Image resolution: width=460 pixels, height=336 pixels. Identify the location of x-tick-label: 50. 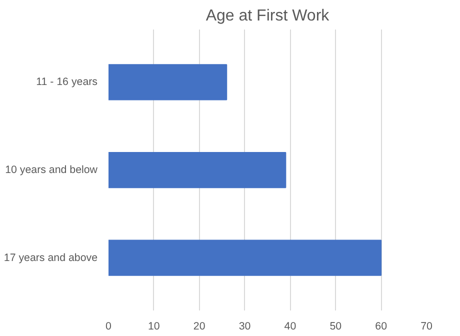
(336, 326).